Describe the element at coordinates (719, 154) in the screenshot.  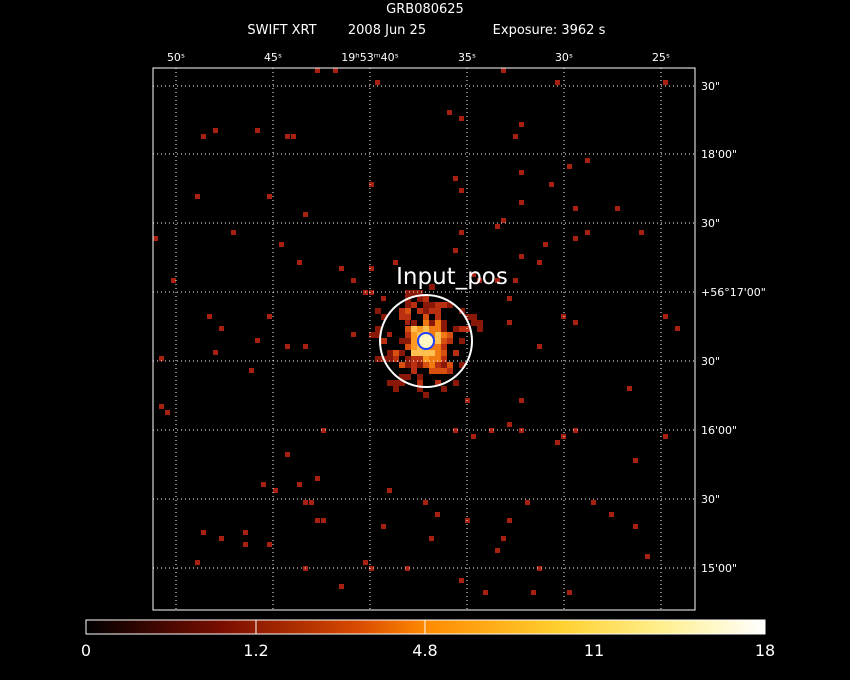
I see `right-axis-label: 18'00"` at that location.